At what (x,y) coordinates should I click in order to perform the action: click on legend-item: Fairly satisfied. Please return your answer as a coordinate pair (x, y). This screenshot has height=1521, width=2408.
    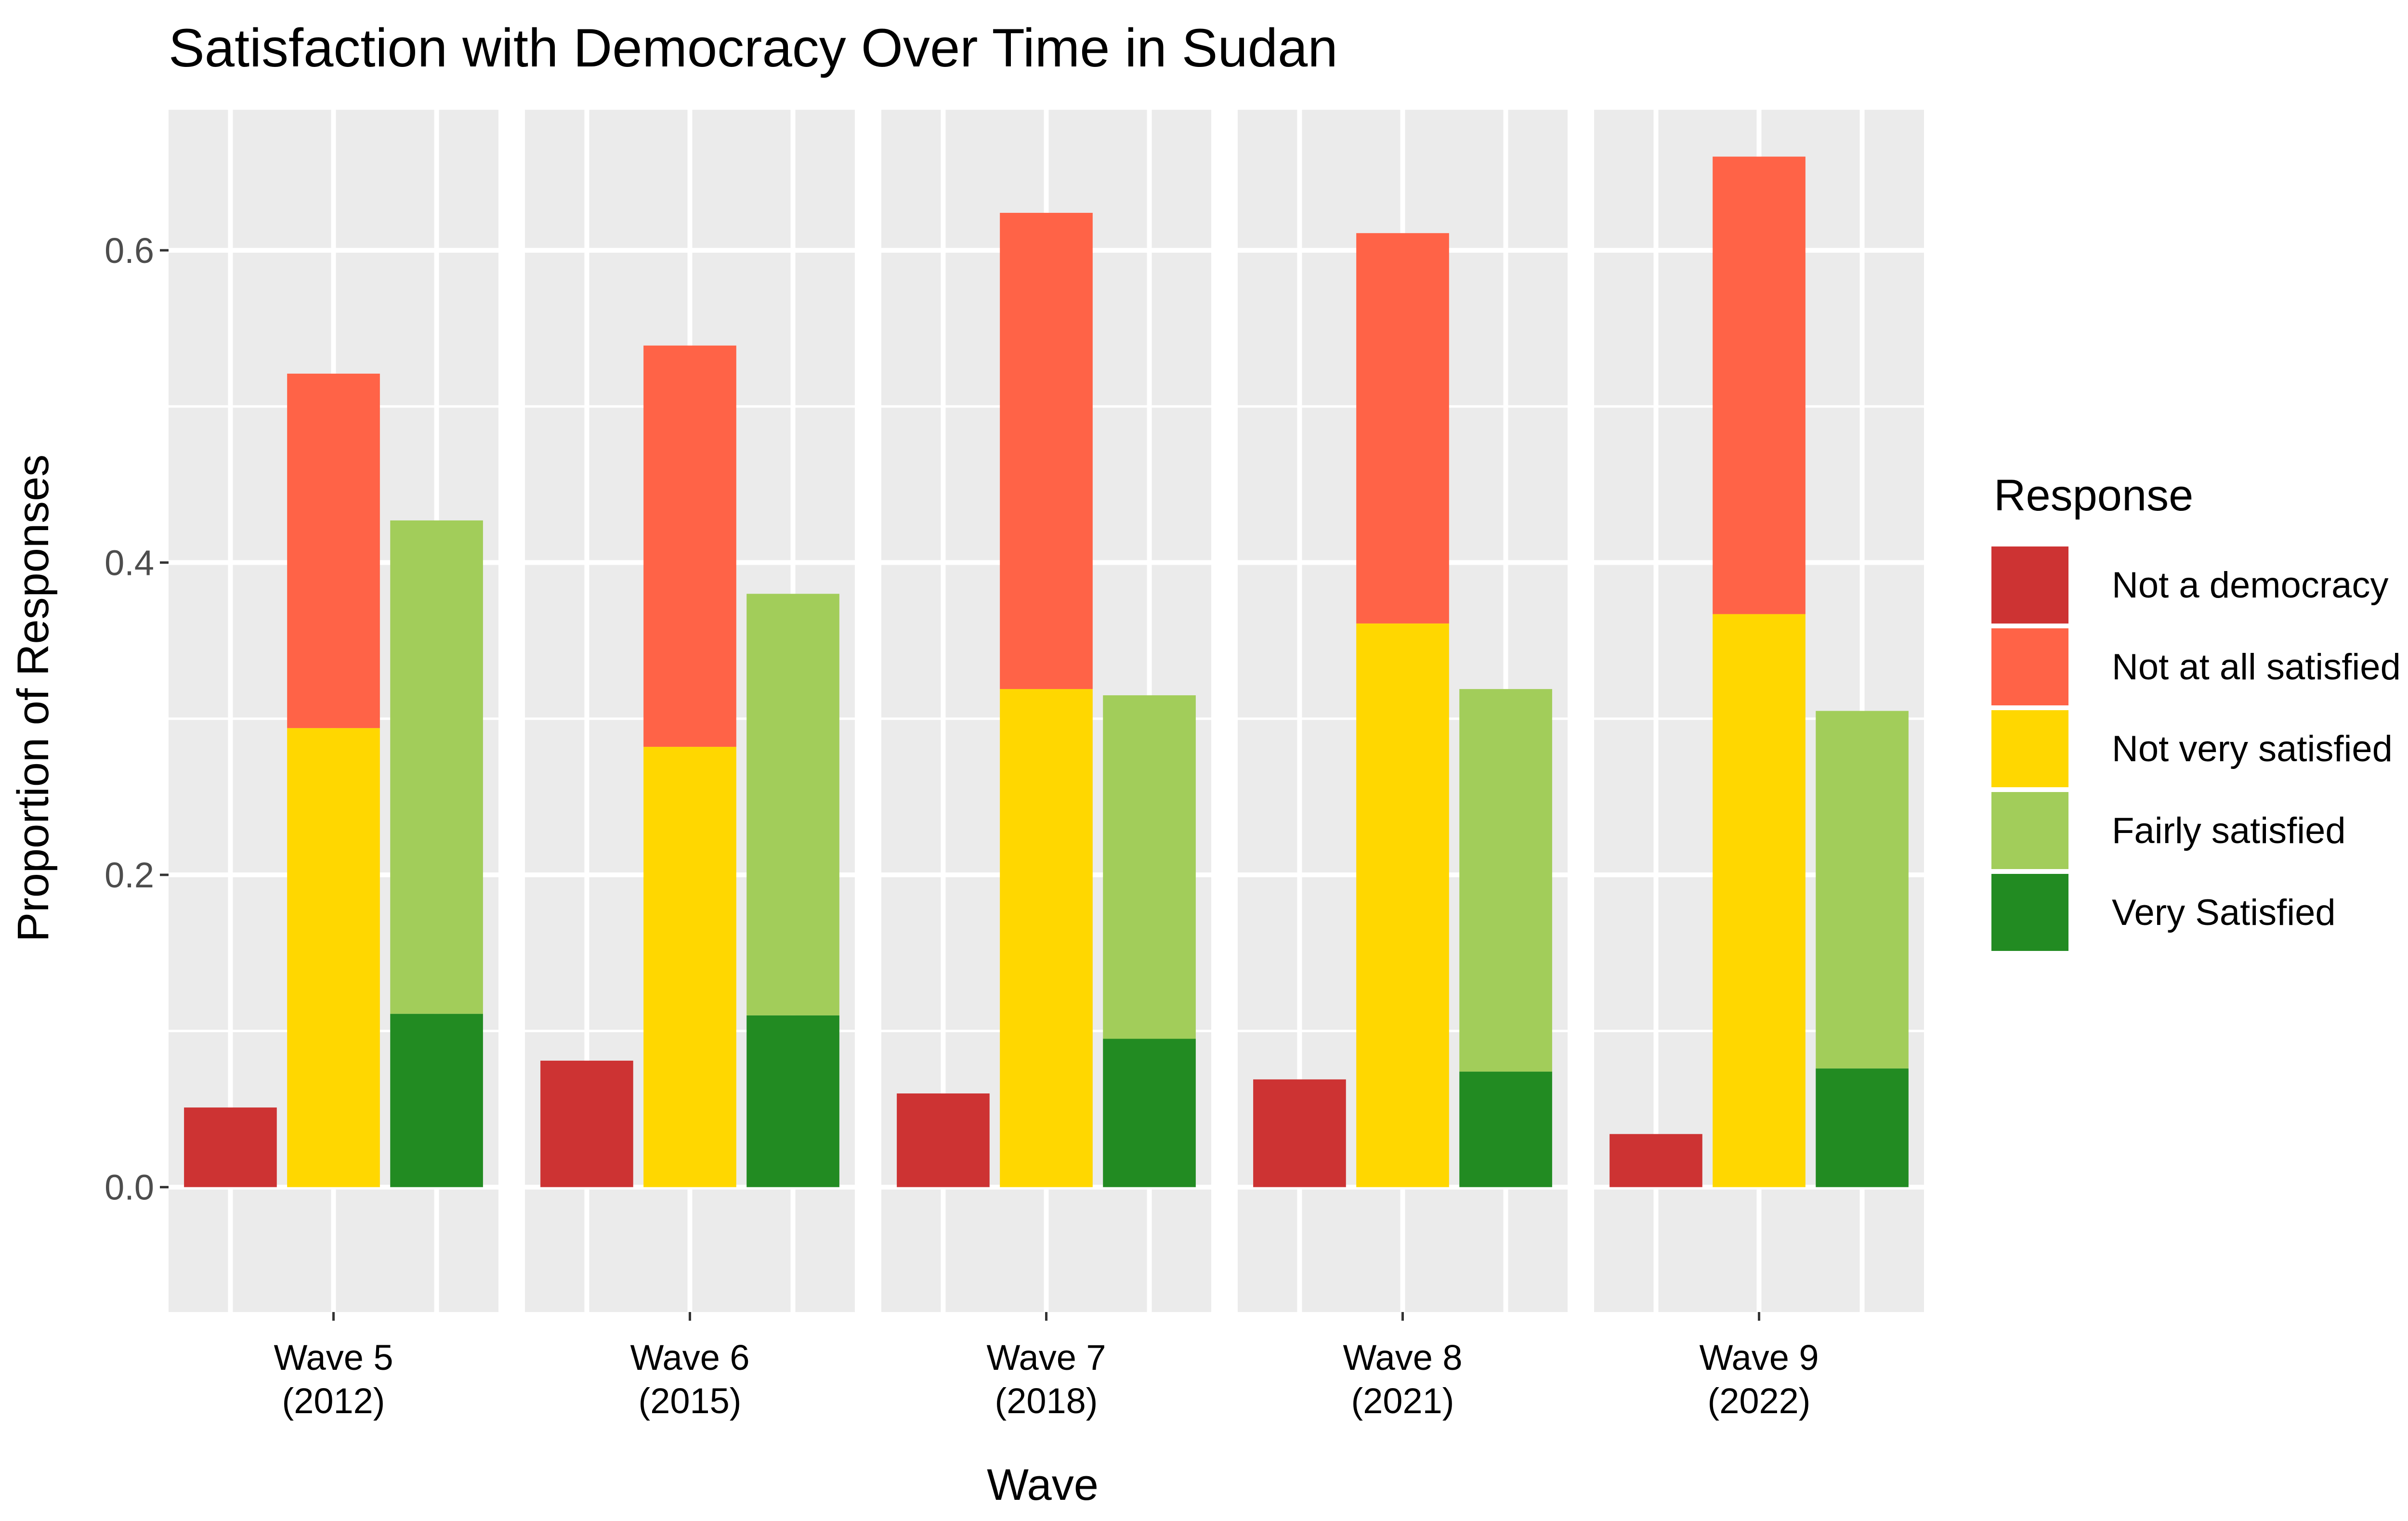
    Looking at the image, I should click on (2168, 830).